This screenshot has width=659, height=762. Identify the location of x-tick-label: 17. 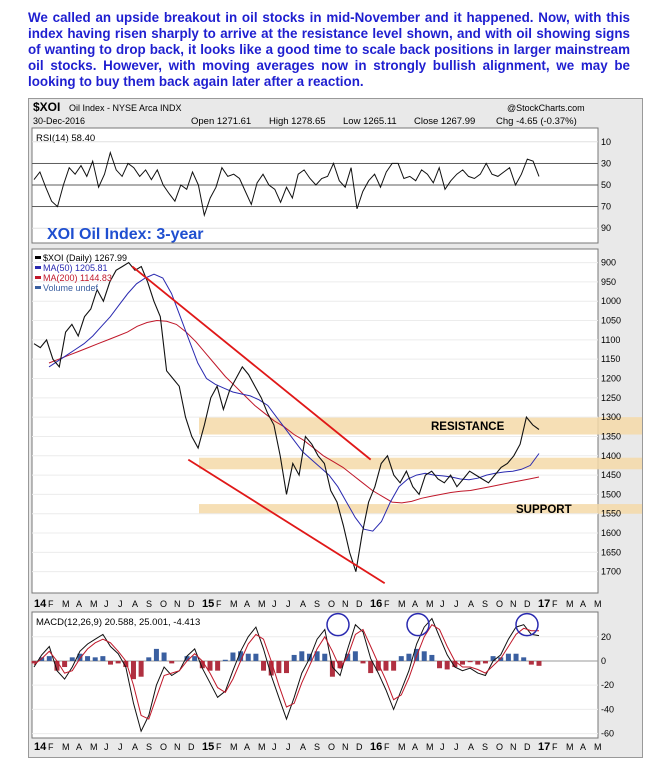
(544, 604).